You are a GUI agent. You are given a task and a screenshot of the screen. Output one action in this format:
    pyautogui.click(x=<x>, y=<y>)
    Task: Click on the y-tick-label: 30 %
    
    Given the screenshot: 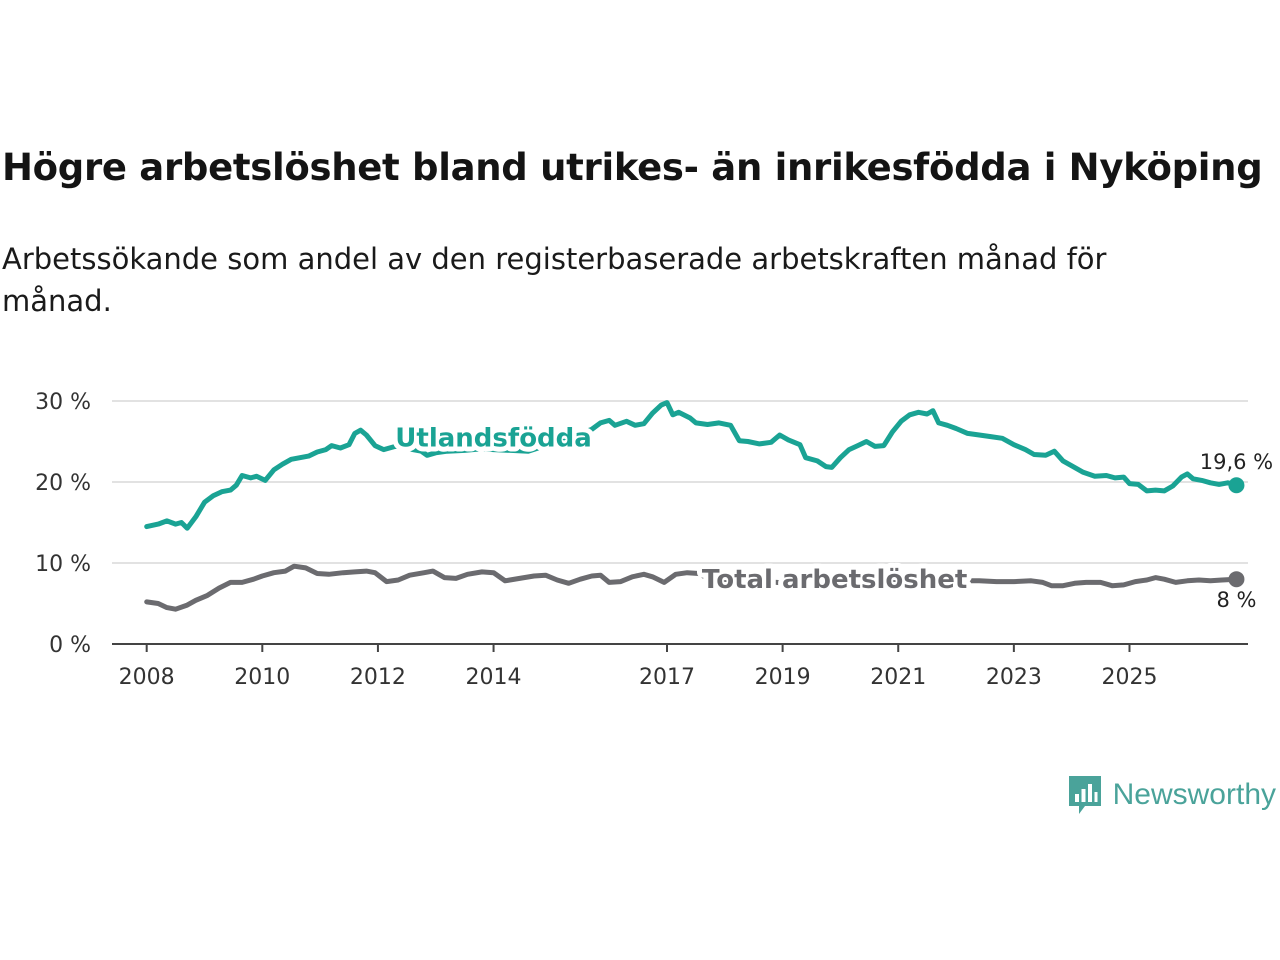 What is the action you would take?
    pyautogui.click(x=63, y=402)
    